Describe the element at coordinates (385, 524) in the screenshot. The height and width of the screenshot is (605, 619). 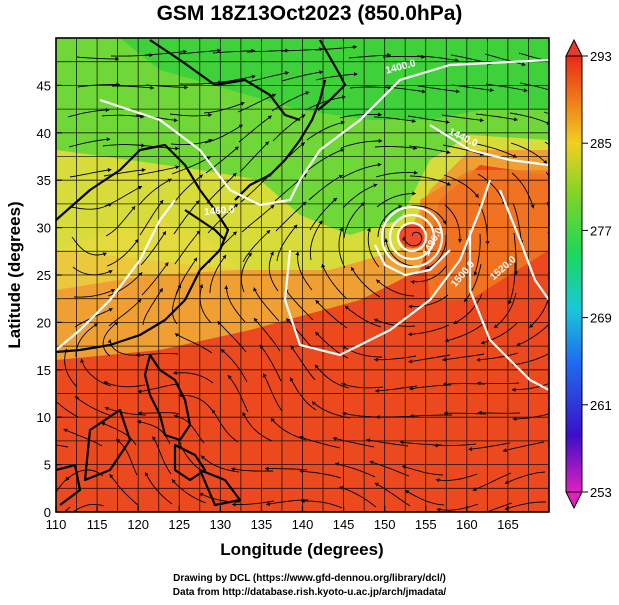
I see `x-tick-label: 150` at that location.